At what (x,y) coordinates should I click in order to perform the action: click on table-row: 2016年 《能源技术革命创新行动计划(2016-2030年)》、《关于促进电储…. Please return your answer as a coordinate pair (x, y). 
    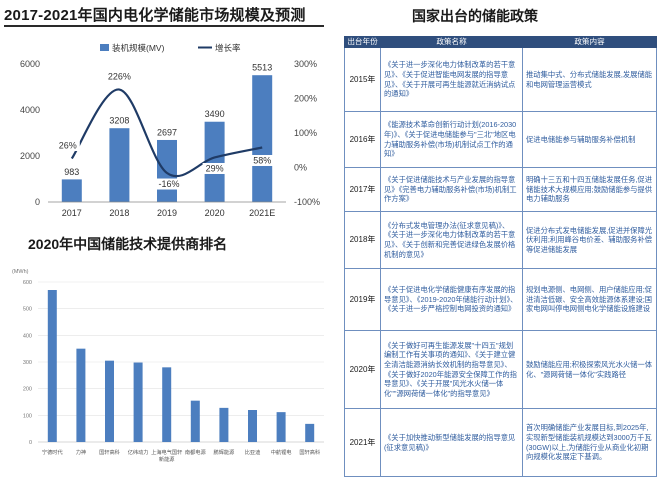
    Looking at the image, I should click on (500, 139).